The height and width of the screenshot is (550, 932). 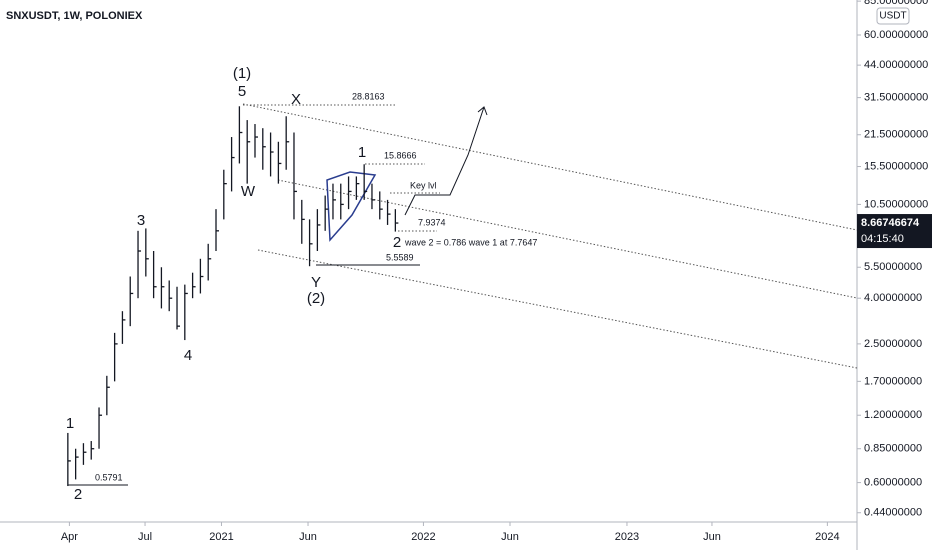 I want to click on y-tick-label: 1.70000000, so click(x=893, y=381).